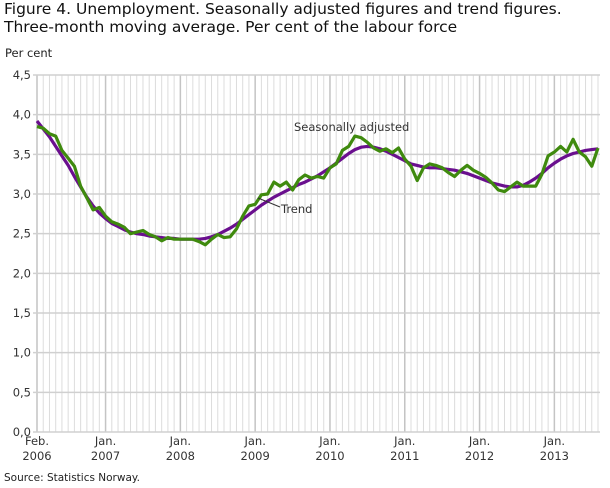 Image resolution: width=610 pixels, height=488 pixels. I want to click on y-tick-label: 3,0, so click(22, 194).